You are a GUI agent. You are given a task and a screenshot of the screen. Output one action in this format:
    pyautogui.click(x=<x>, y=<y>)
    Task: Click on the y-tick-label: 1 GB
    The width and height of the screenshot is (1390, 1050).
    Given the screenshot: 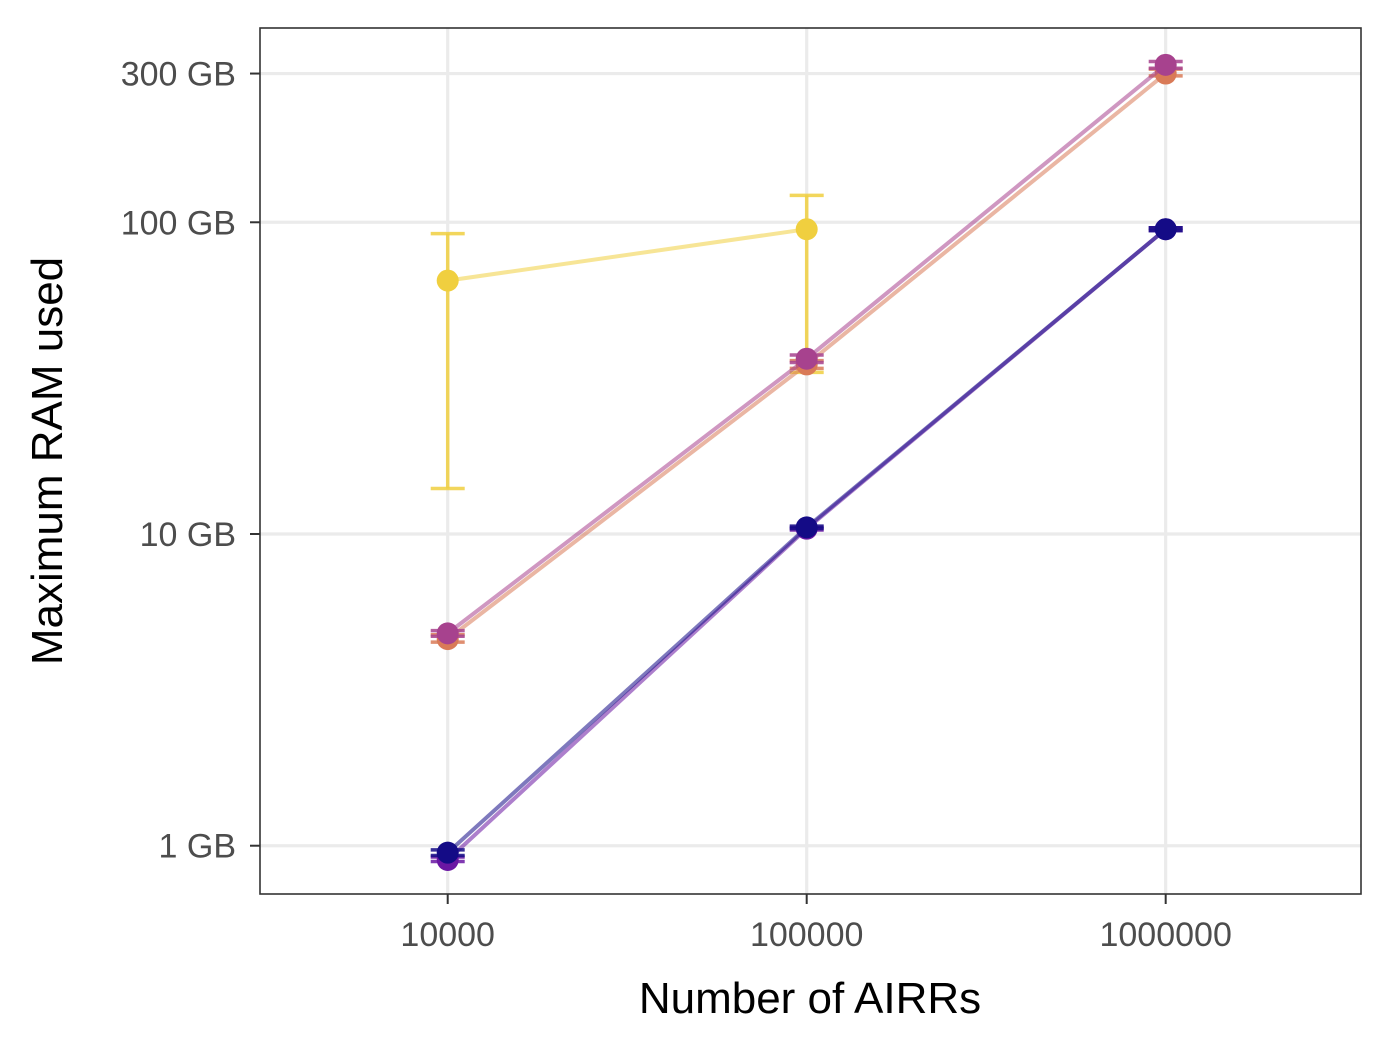 What is the action you would take?
    pyautogui.click(x=197, y=847)
    